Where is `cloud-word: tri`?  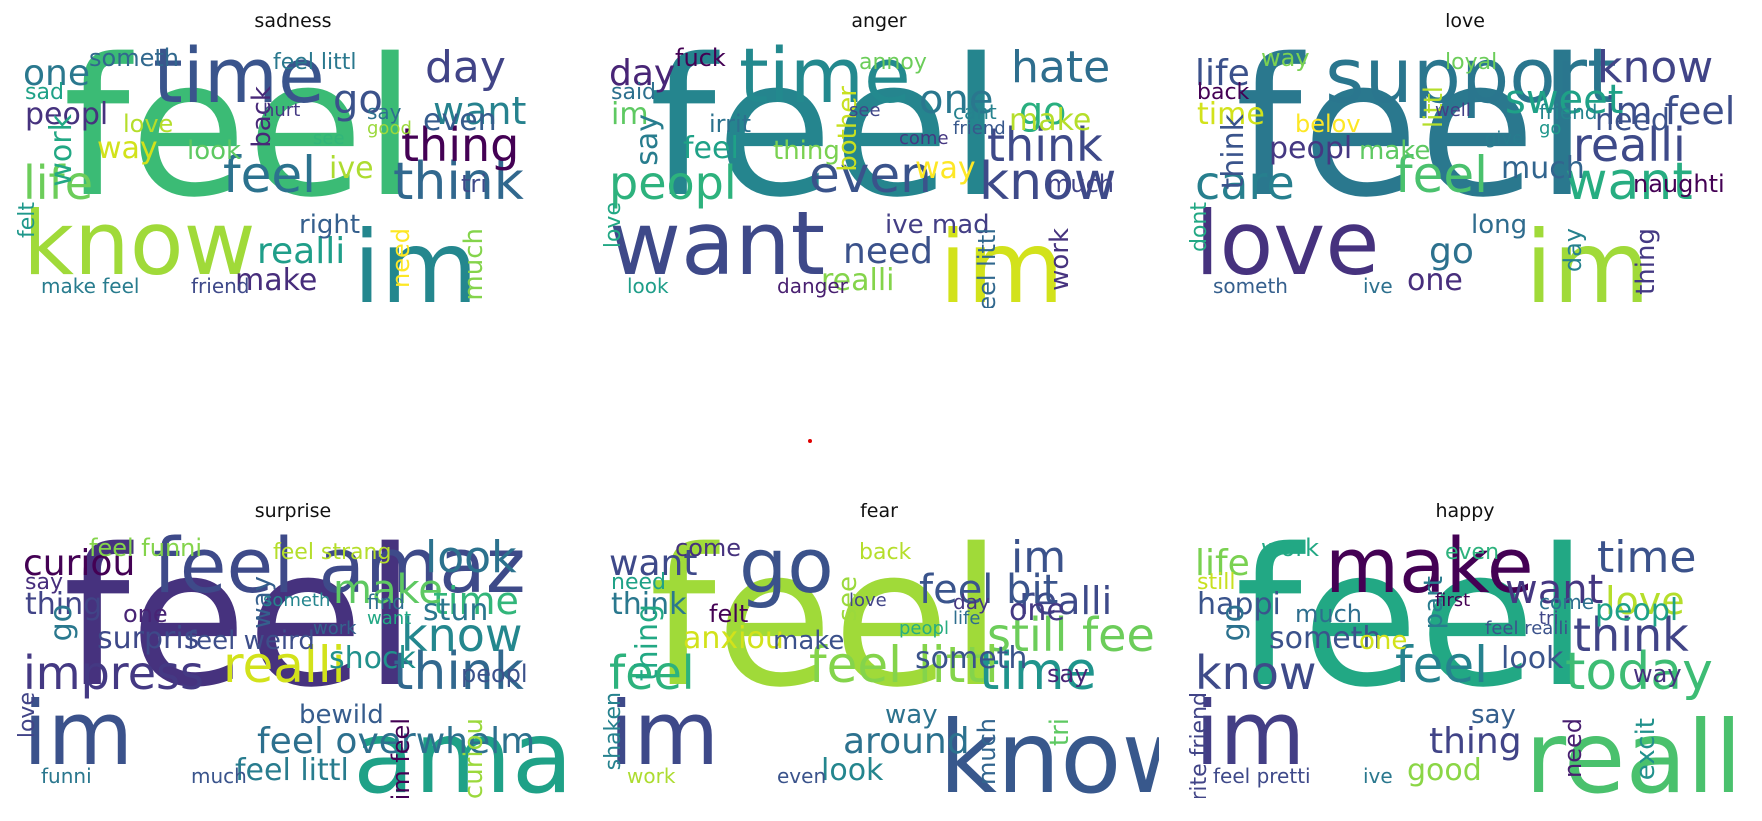 cloud-word: tri is located at coordinates (1060, 732).